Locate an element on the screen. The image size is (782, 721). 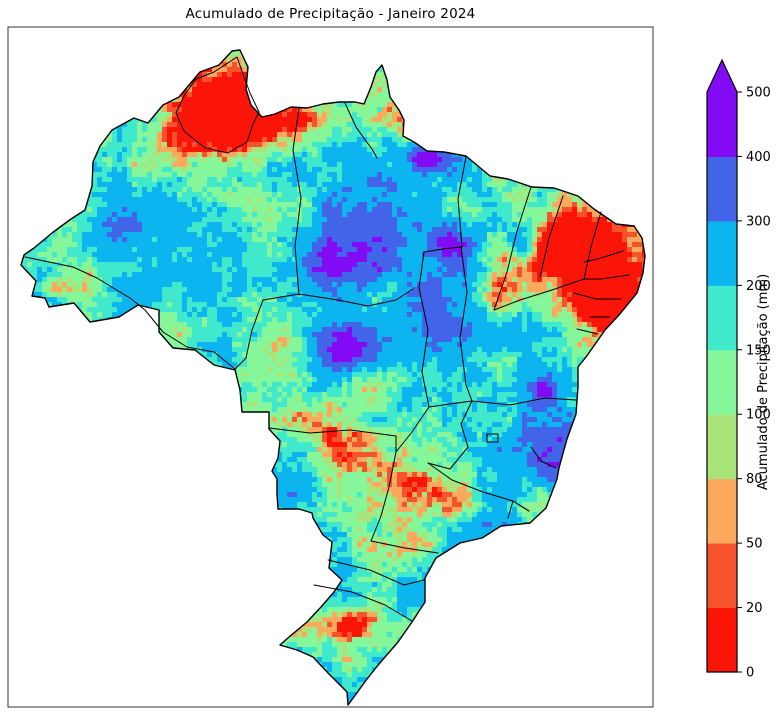
svg-text: 100 is located at coordinates (758, 415).